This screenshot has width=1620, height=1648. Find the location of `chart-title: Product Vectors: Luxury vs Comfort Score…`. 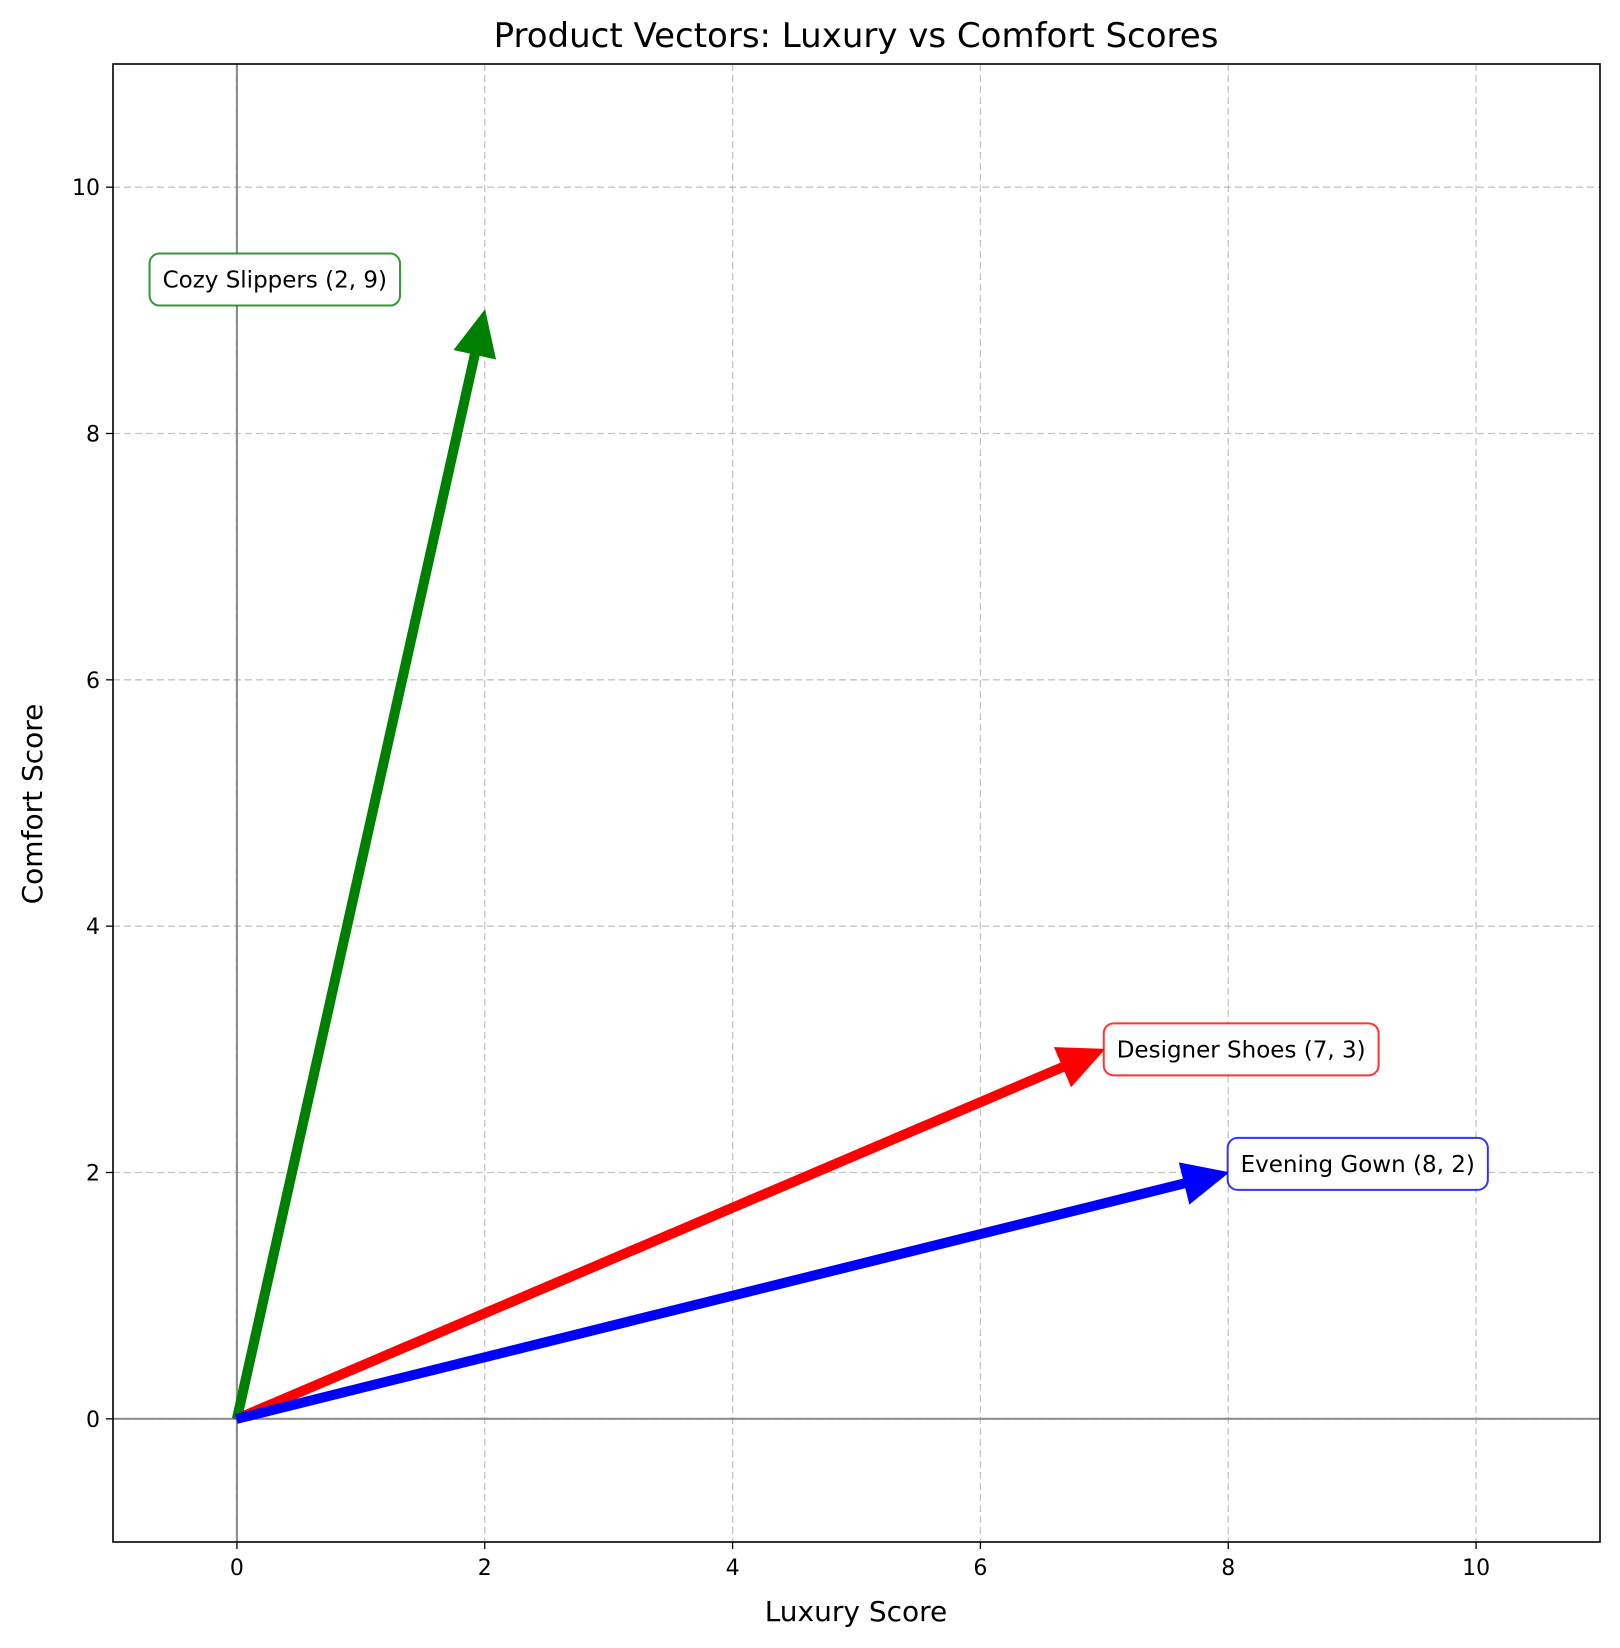

chart-title: Product Vectors: Luxury vs Comfort Score… is located at coordinates (856, 36).